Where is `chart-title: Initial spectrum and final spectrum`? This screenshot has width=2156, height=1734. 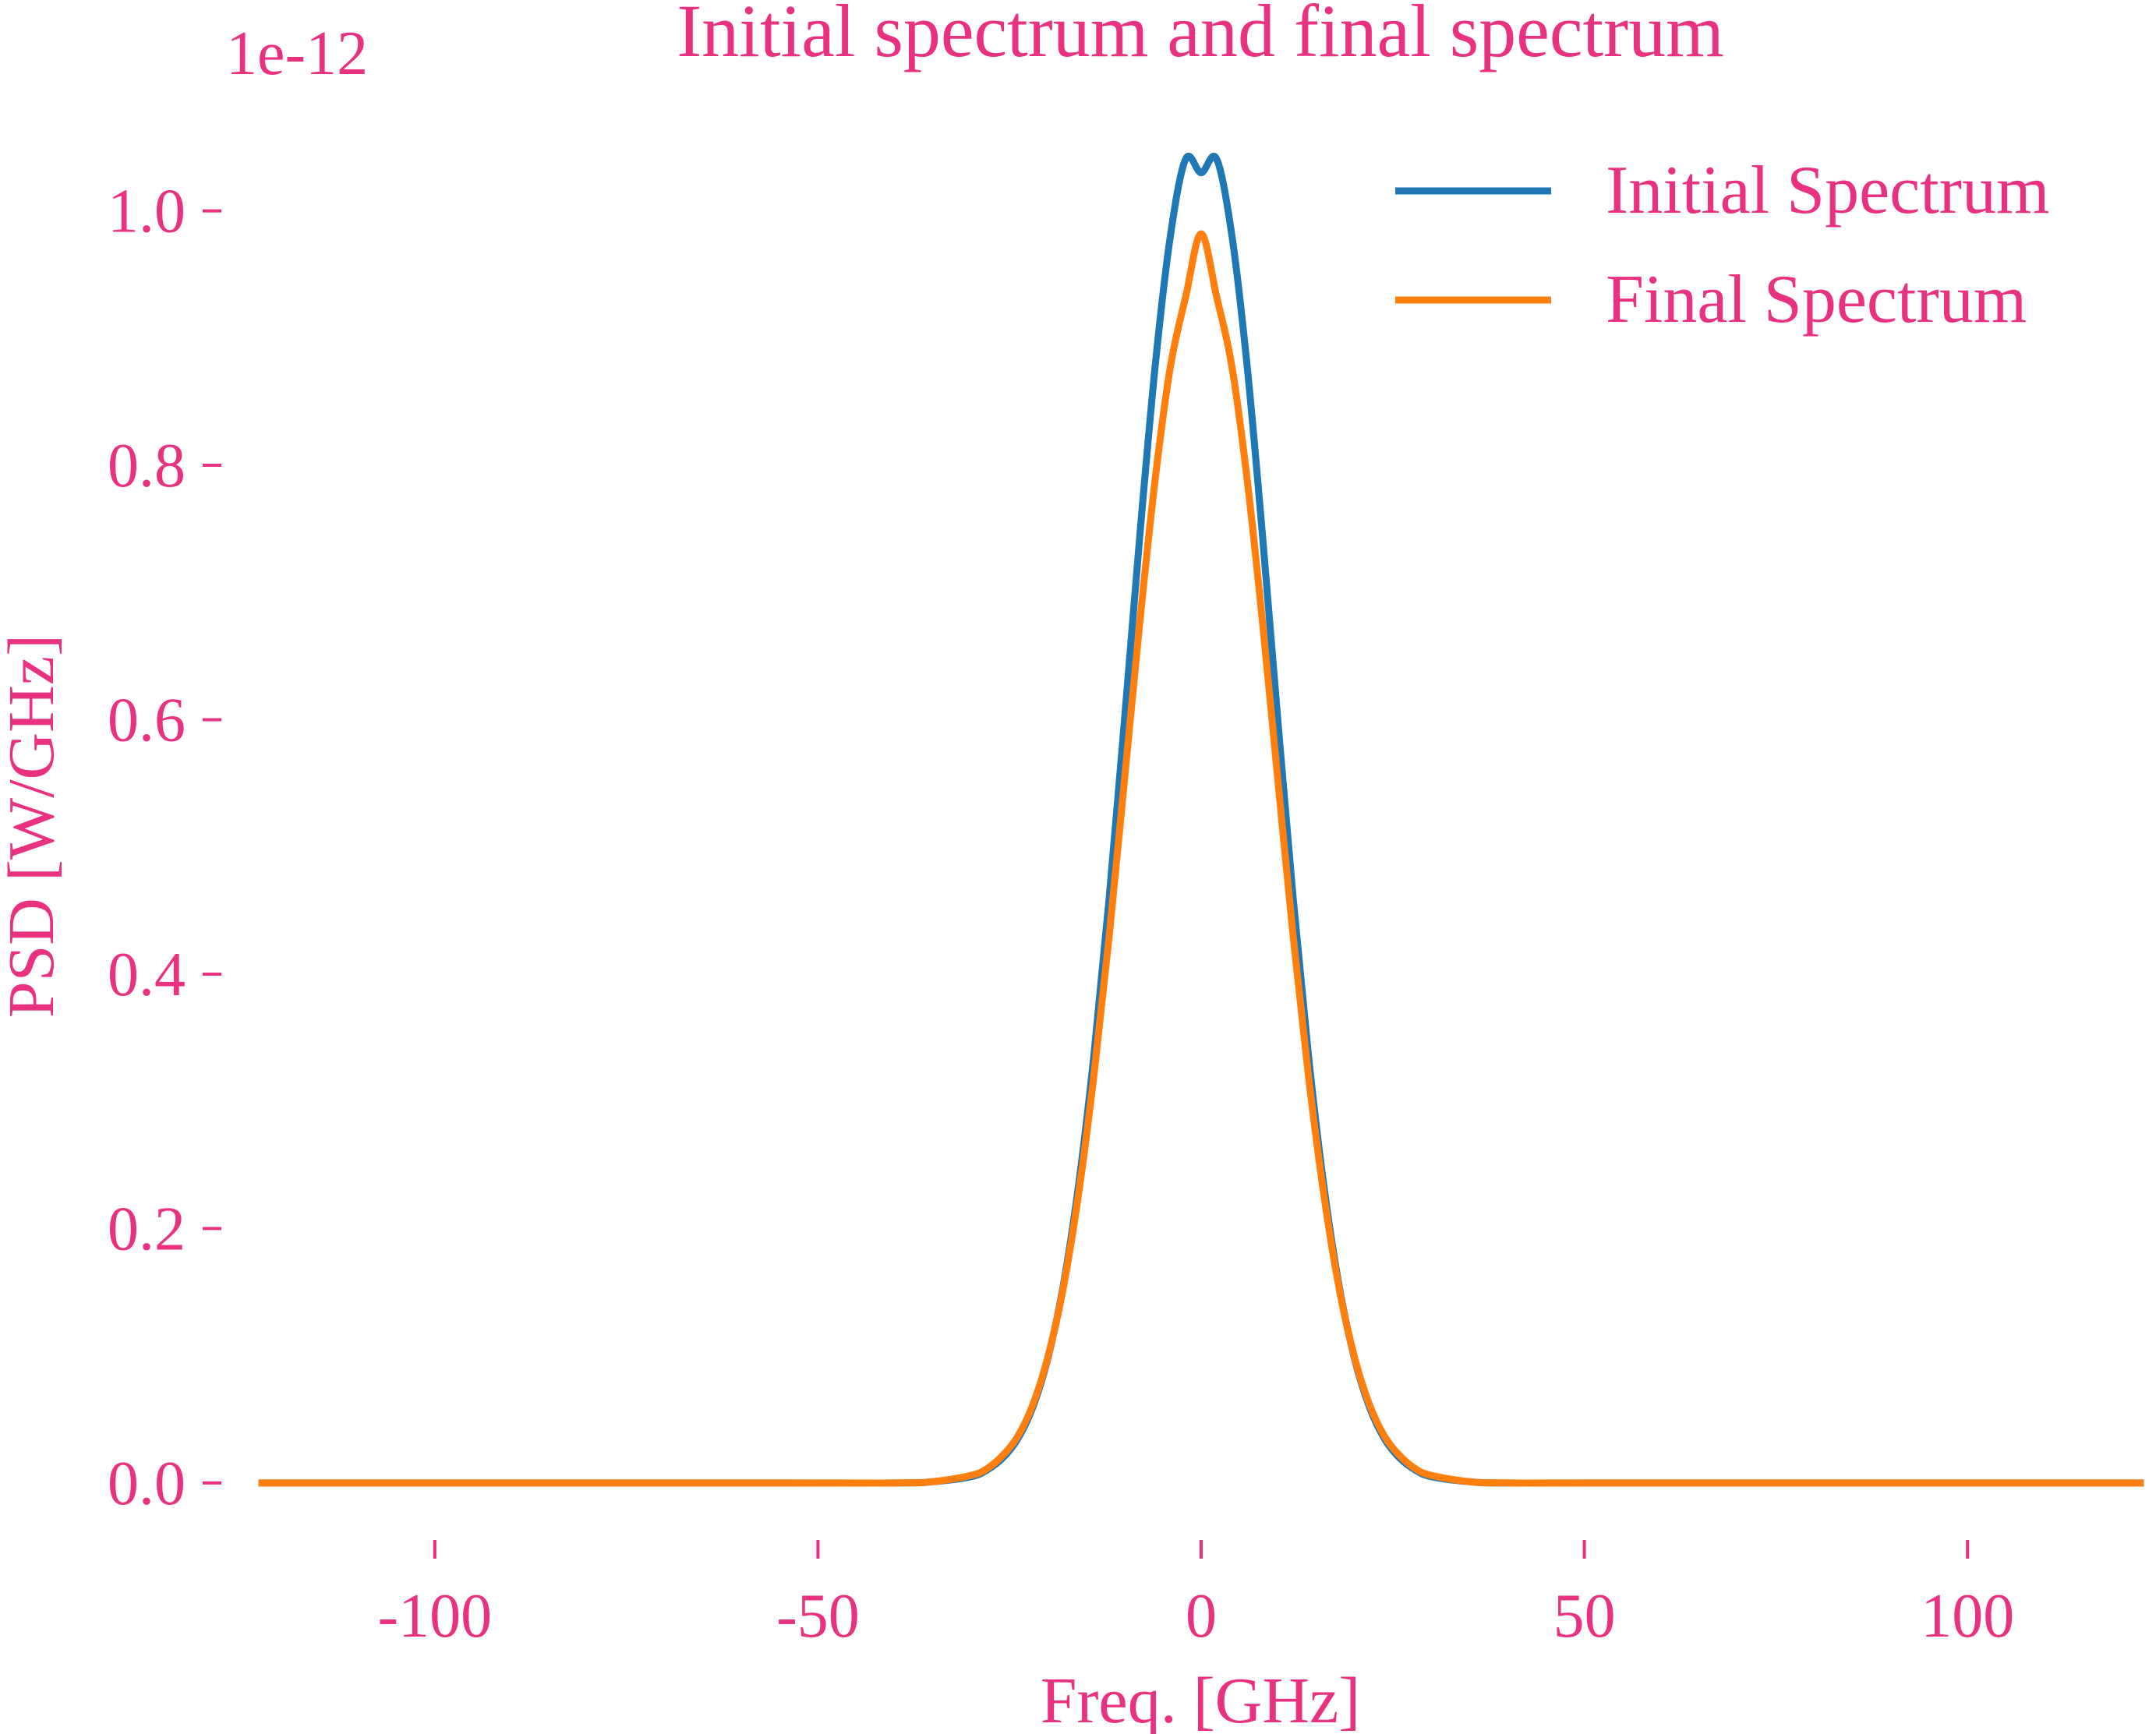
chart-title: Initial spectrum and final spectrum is located at coordinates (1200, 36).